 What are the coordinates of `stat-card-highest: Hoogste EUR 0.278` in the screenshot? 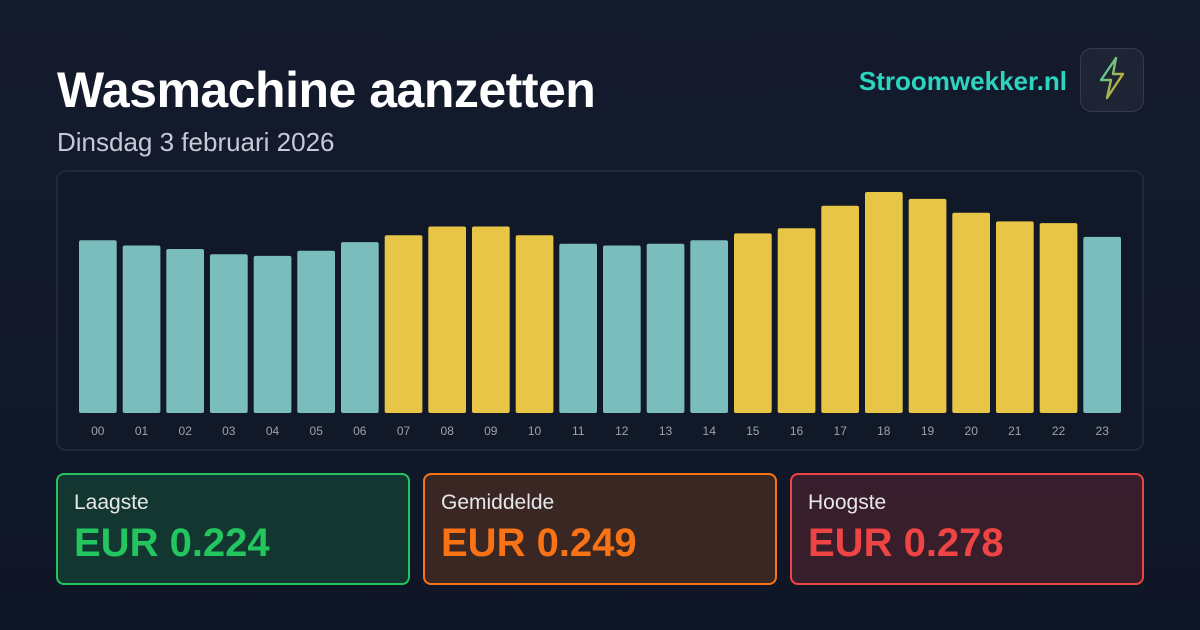 It's located at (967, 529).